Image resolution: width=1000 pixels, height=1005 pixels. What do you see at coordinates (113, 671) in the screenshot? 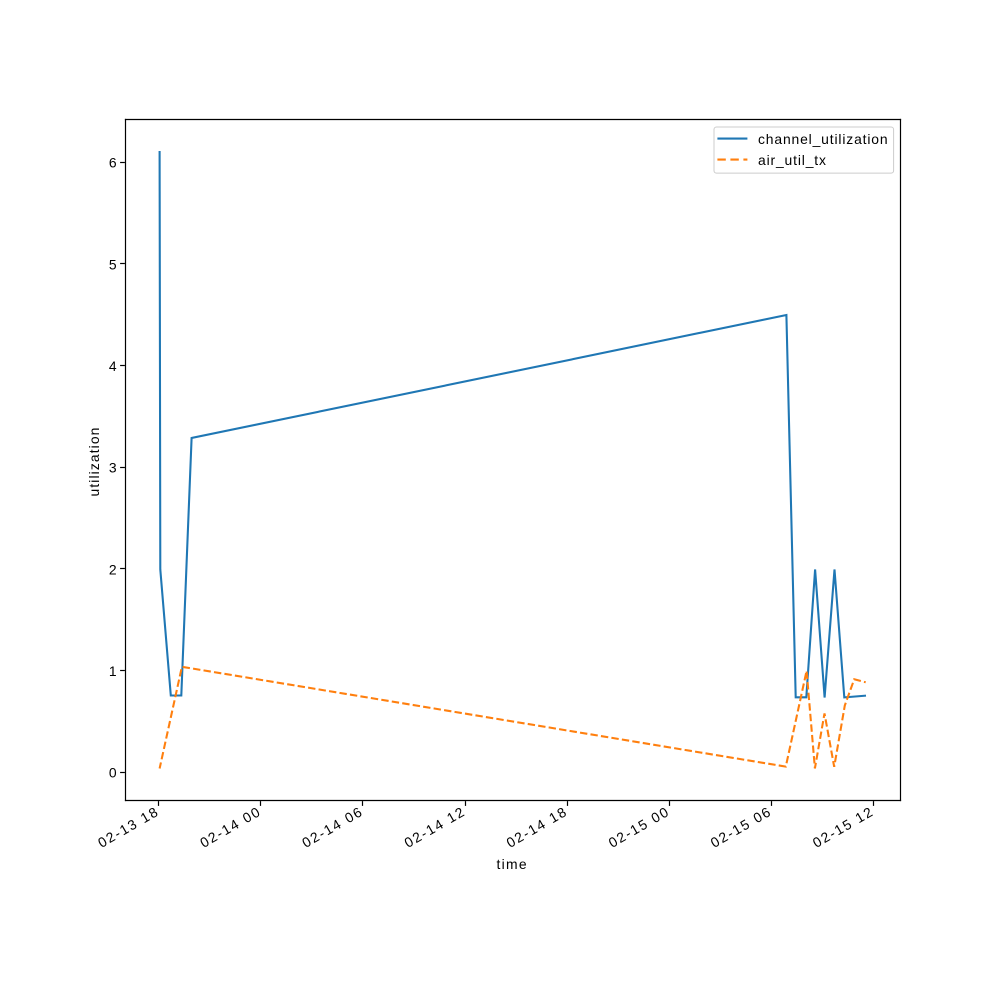
I see `svg-text: 1` at bounding box center [113, 671].